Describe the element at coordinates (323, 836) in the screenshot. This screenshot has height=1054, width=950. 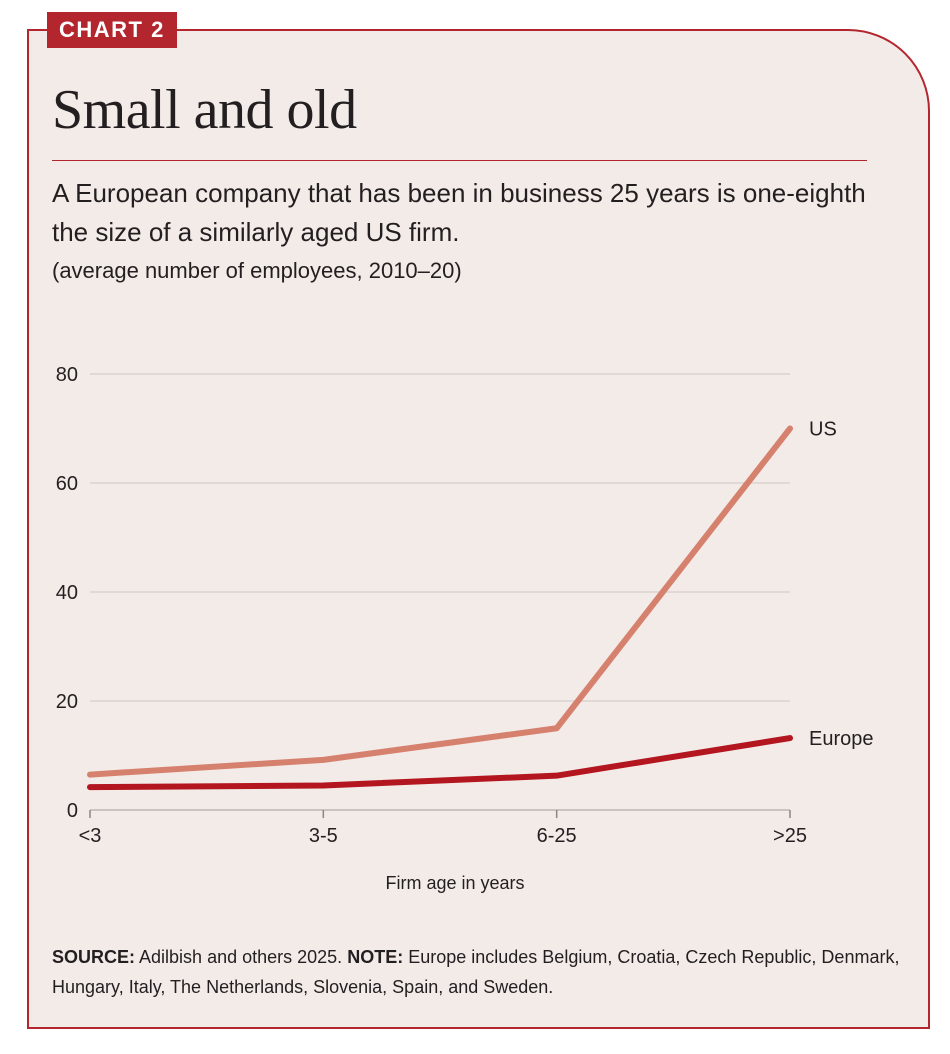
I see `x-tick-label: 3-5` at that location.